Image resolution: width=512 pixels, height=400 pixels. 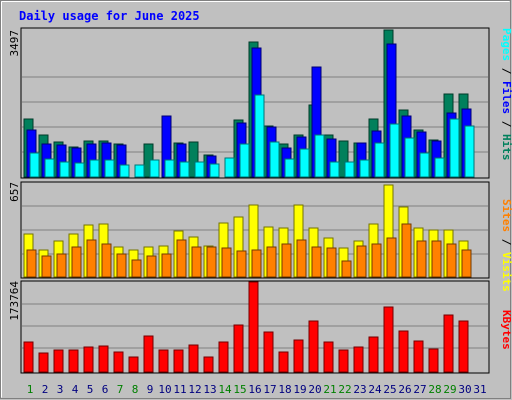 What do you see at coordinates (14, 301) in the screenshot?
I see `max-value-label: 173764` at bounding box center [14, 301].